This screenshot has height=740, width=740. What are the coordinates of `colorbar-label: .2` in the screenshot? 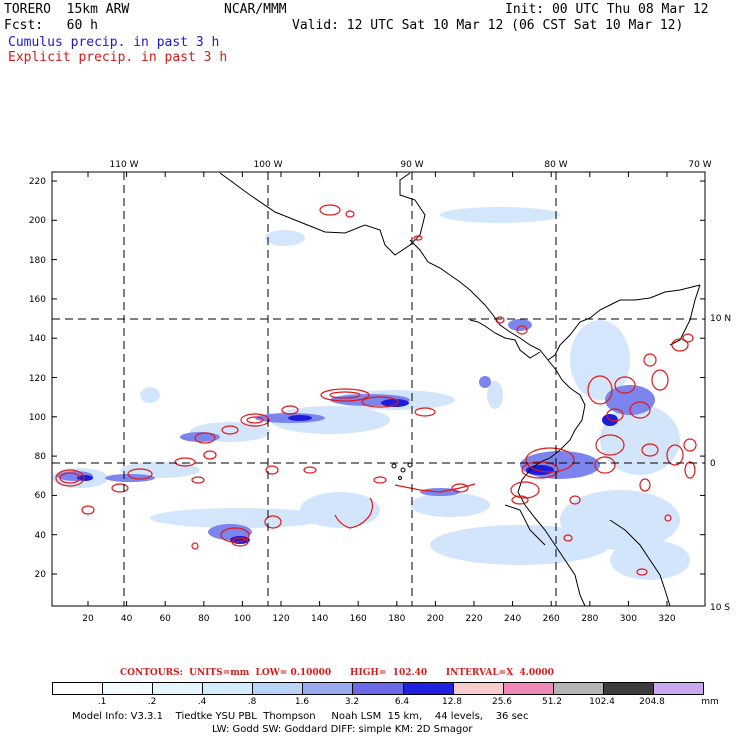 It's located at (152, 702).